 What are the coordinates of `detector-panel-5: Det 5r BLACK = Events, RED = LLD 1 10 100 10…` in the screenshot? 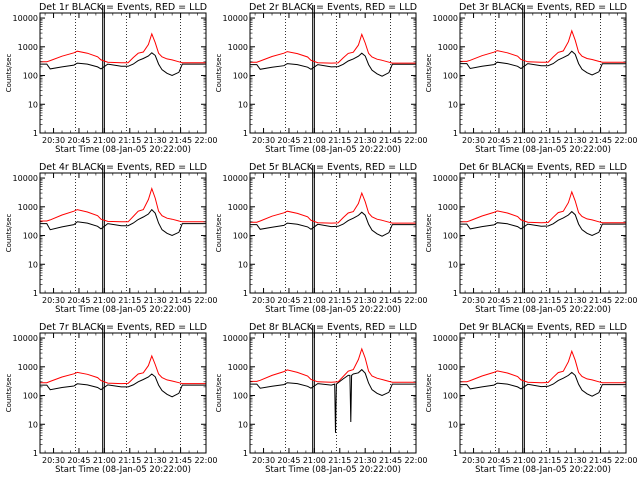 It's located at (321, 238).